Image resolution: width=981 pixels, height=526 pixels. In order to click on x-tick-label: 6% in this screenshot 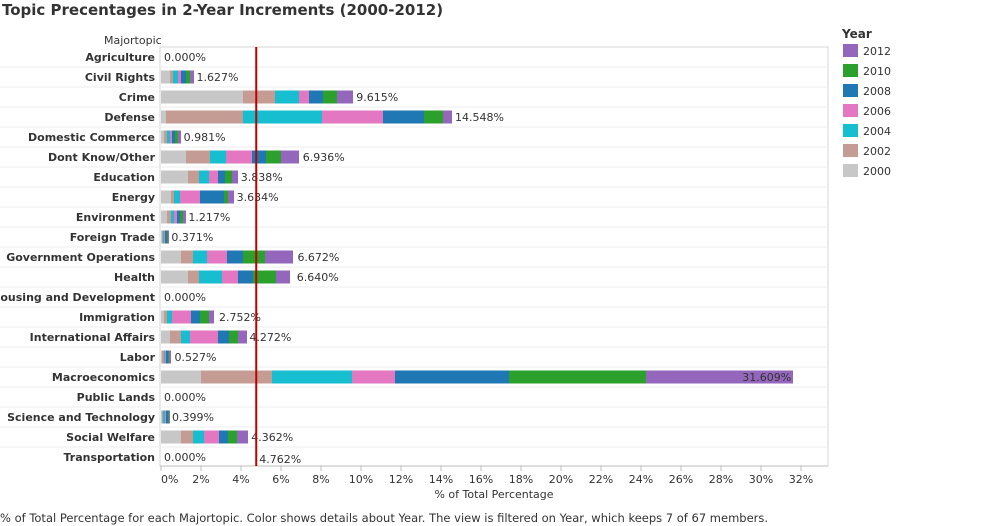, I will do `click(280, 479)`.